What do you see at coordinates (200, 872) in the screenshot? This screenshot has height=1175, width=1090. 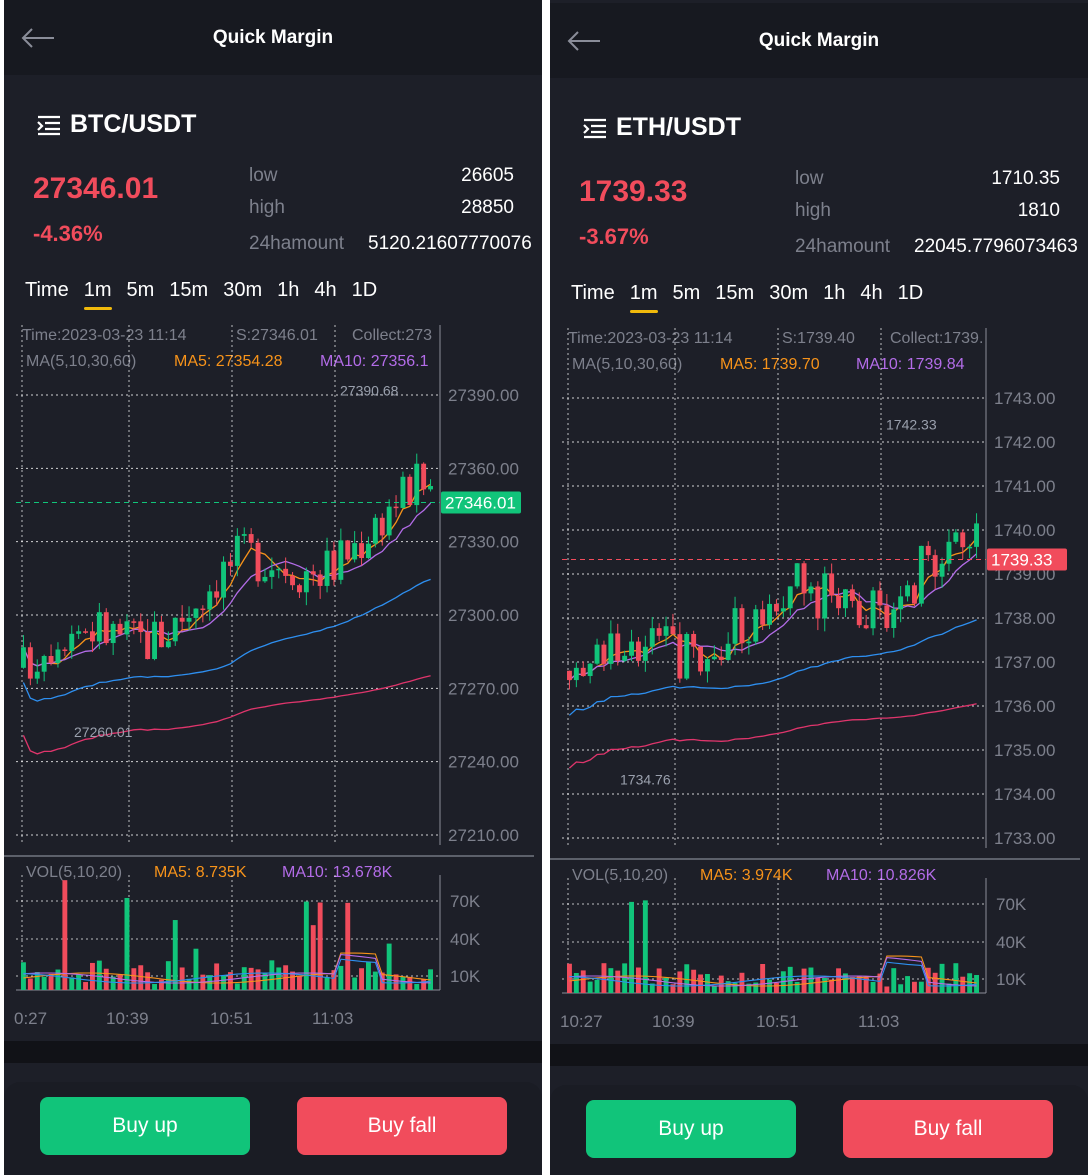 I see `vol-ma5-legend: MA5: 8.735K` at bounding box center [200, 872].